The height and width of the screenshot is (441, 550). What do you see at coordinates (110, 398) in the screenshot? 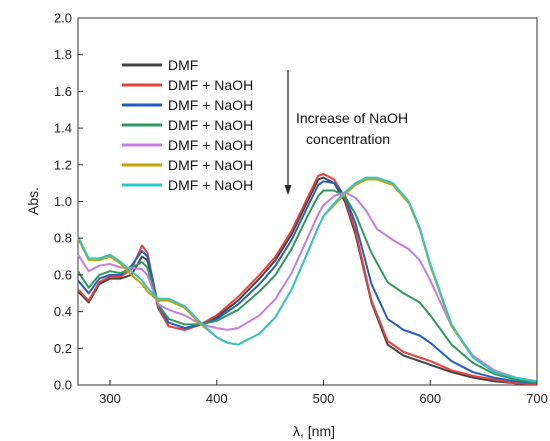
I see `x-tick-label-300: 300` at bounding box center [110, 398].